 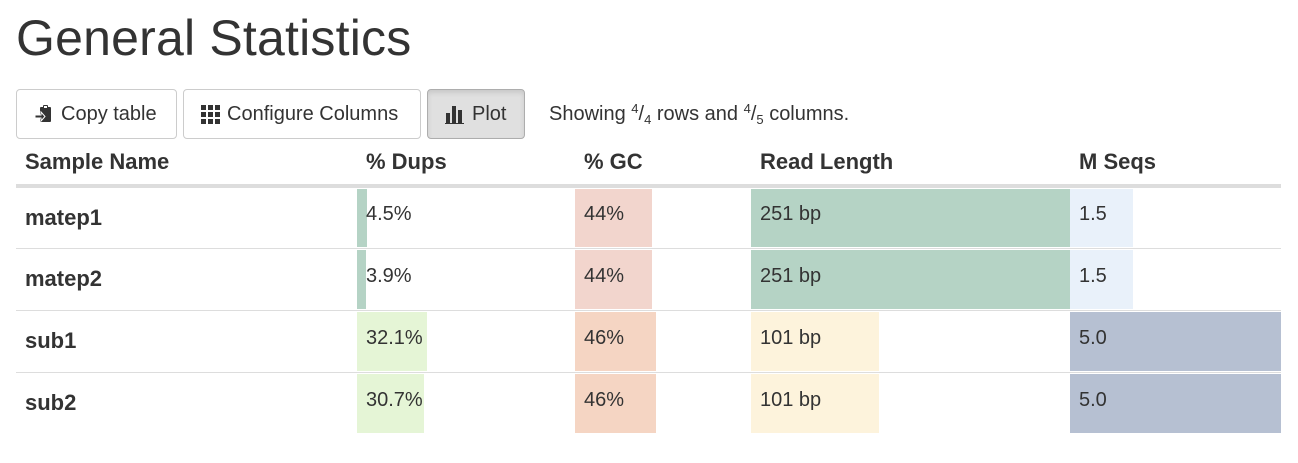 I want to click on header-gc: % GC, so click(x=663, y=164).